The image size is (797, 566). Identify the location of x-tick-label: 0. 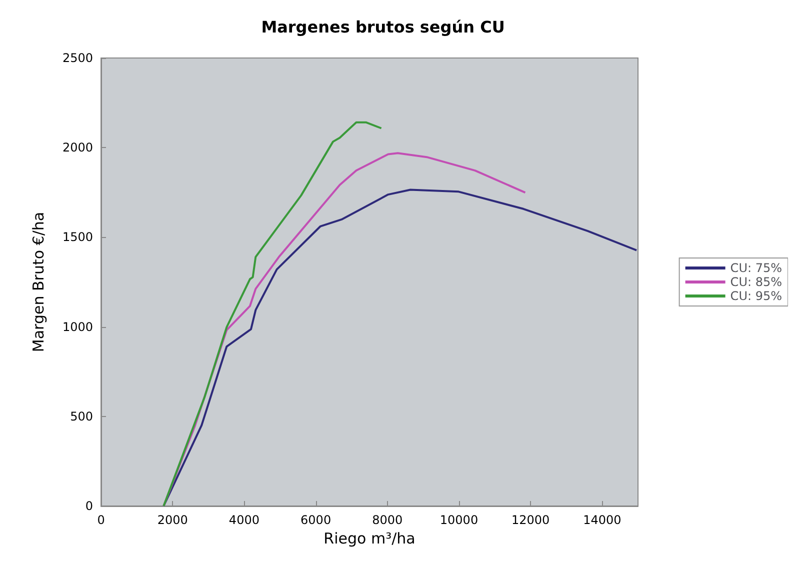
(101, 520).